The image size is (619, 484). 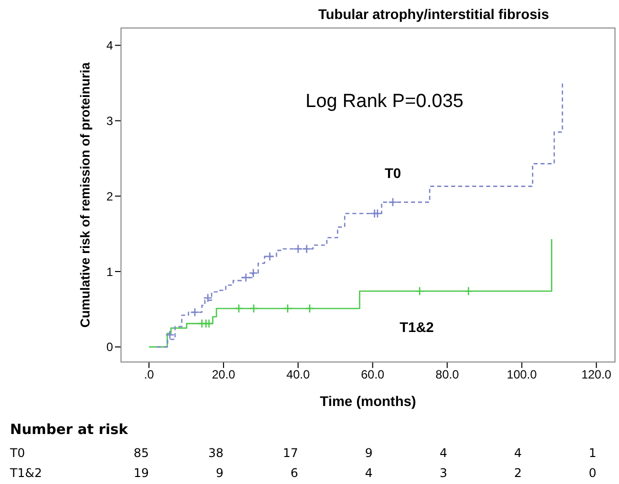 I want to click on x-tick-label: 40.0, so click(x=298, y=375).